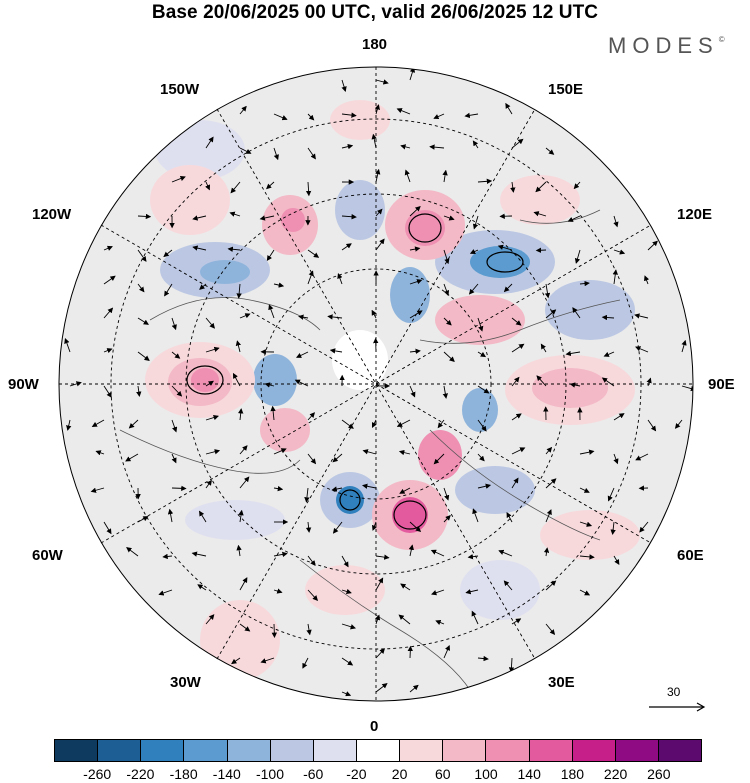 The width and height of the screenshot is (750, 783). I want to click on lon-label-120e: 120E, so click(695, 214).